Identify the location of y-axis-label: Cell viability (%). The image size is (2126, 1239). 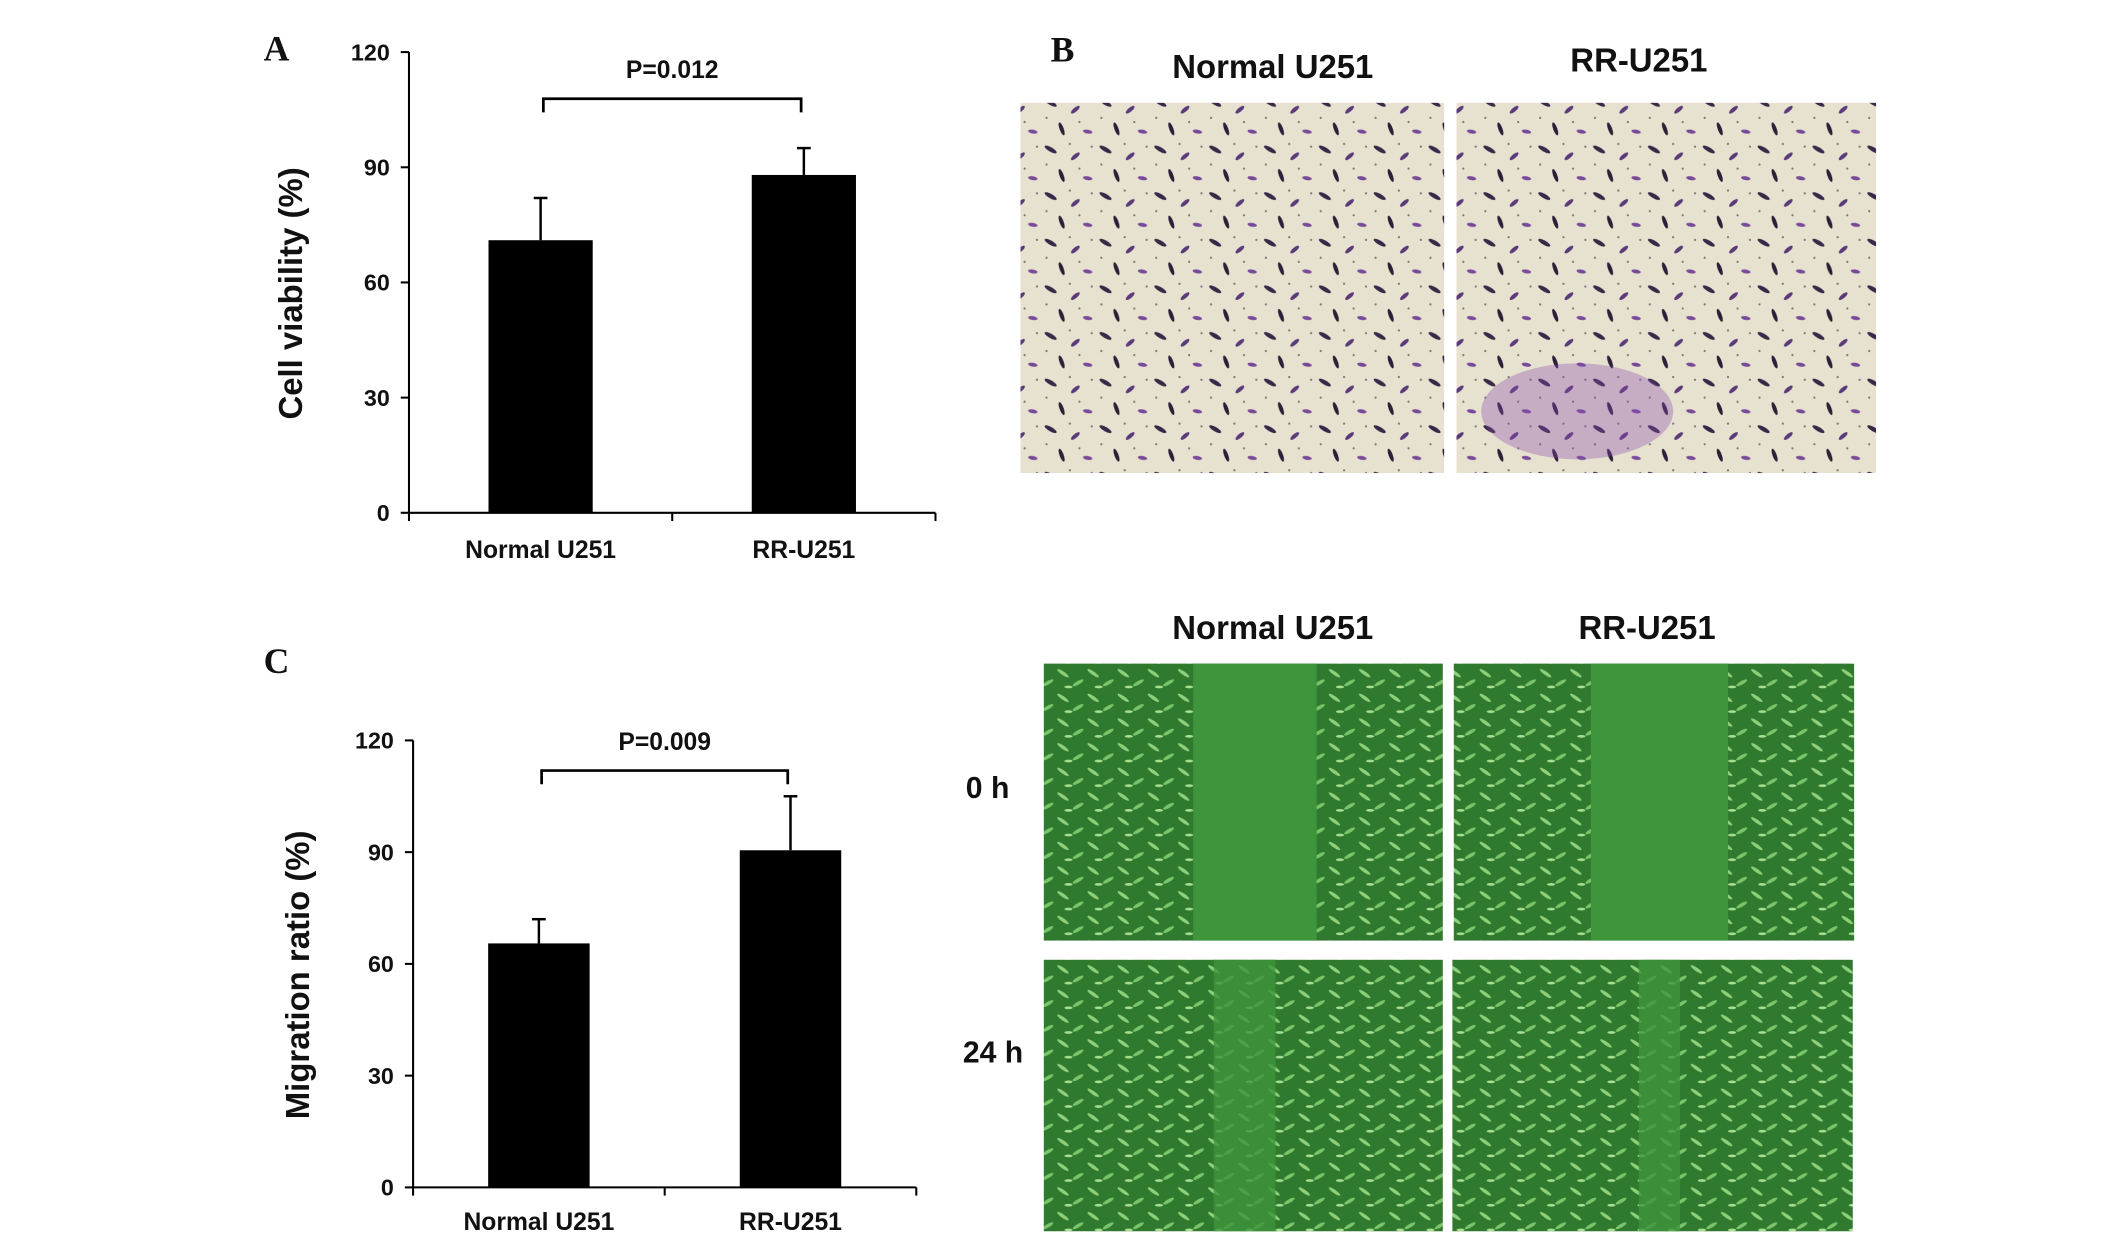
(290, 293).